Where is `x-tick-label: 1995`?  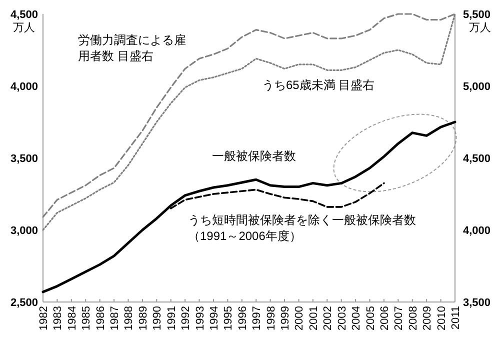 x-tick-label: 1995 is located at coordinates (228, 318).